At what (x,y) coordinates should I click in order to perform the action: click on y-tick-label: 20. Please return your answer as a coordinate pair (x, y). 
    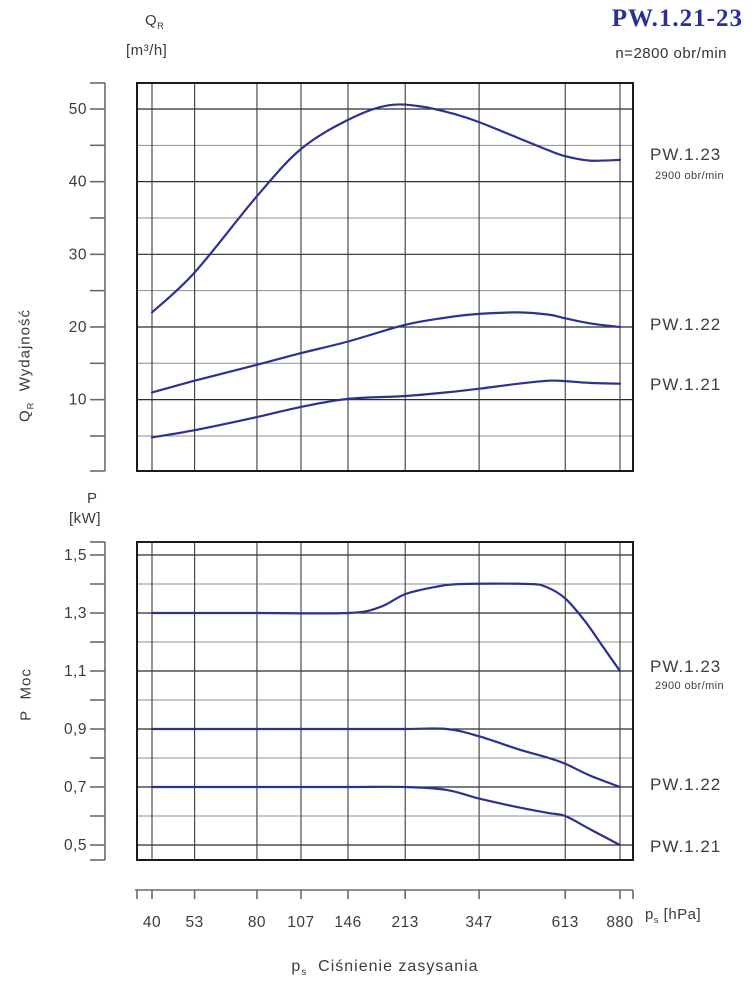
    Looking at the image, I should click on (78, 327).